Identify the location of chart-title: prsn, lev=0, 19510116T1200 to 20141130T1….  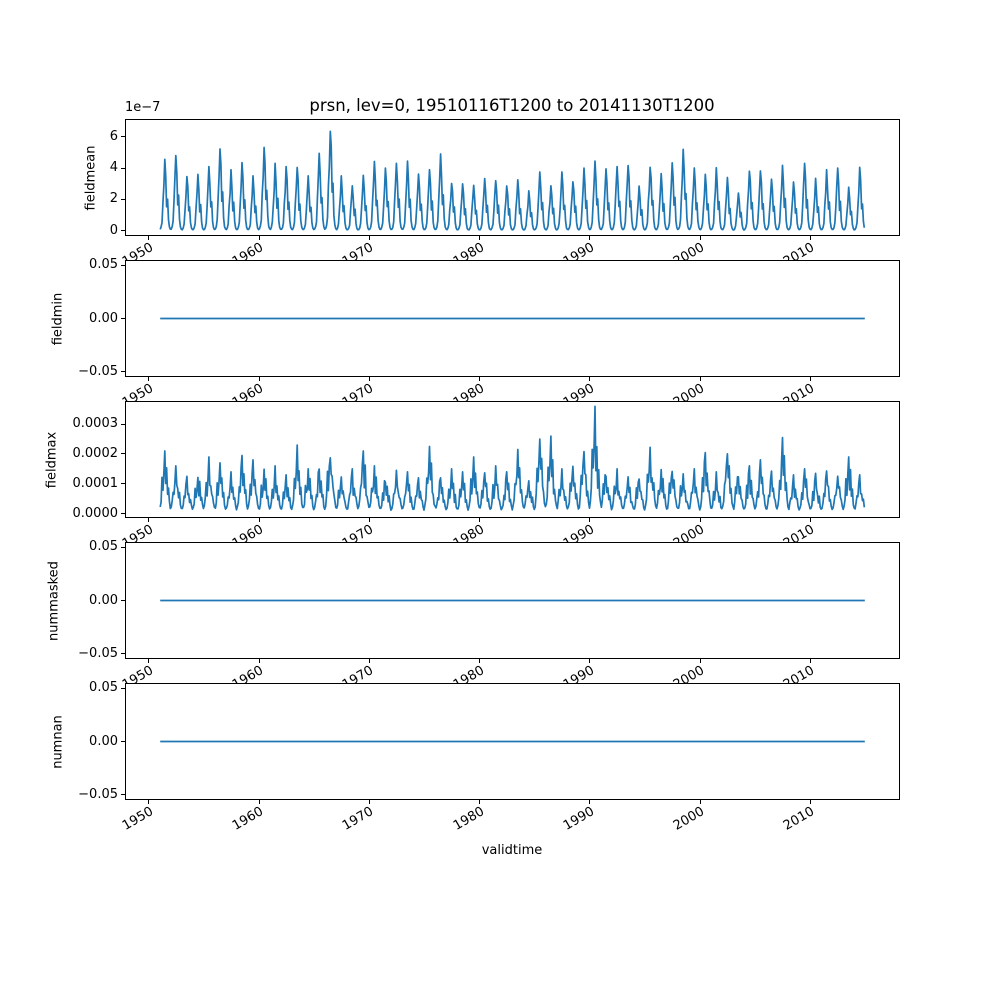
(512, 105).